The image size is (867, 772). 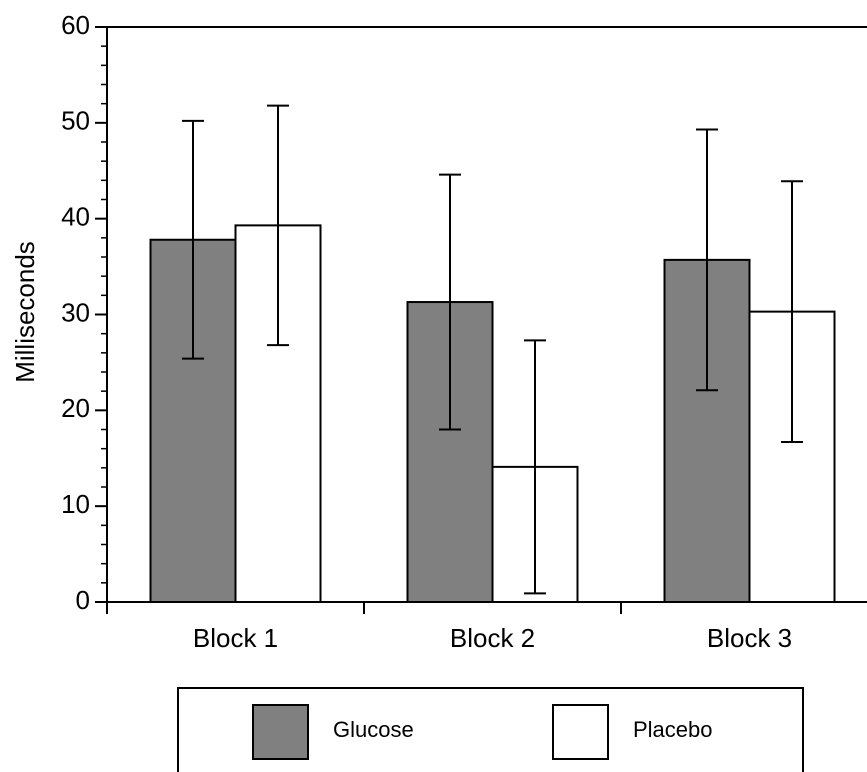 I want to click on y-tick-label: 40, so click(x=75, y=217).